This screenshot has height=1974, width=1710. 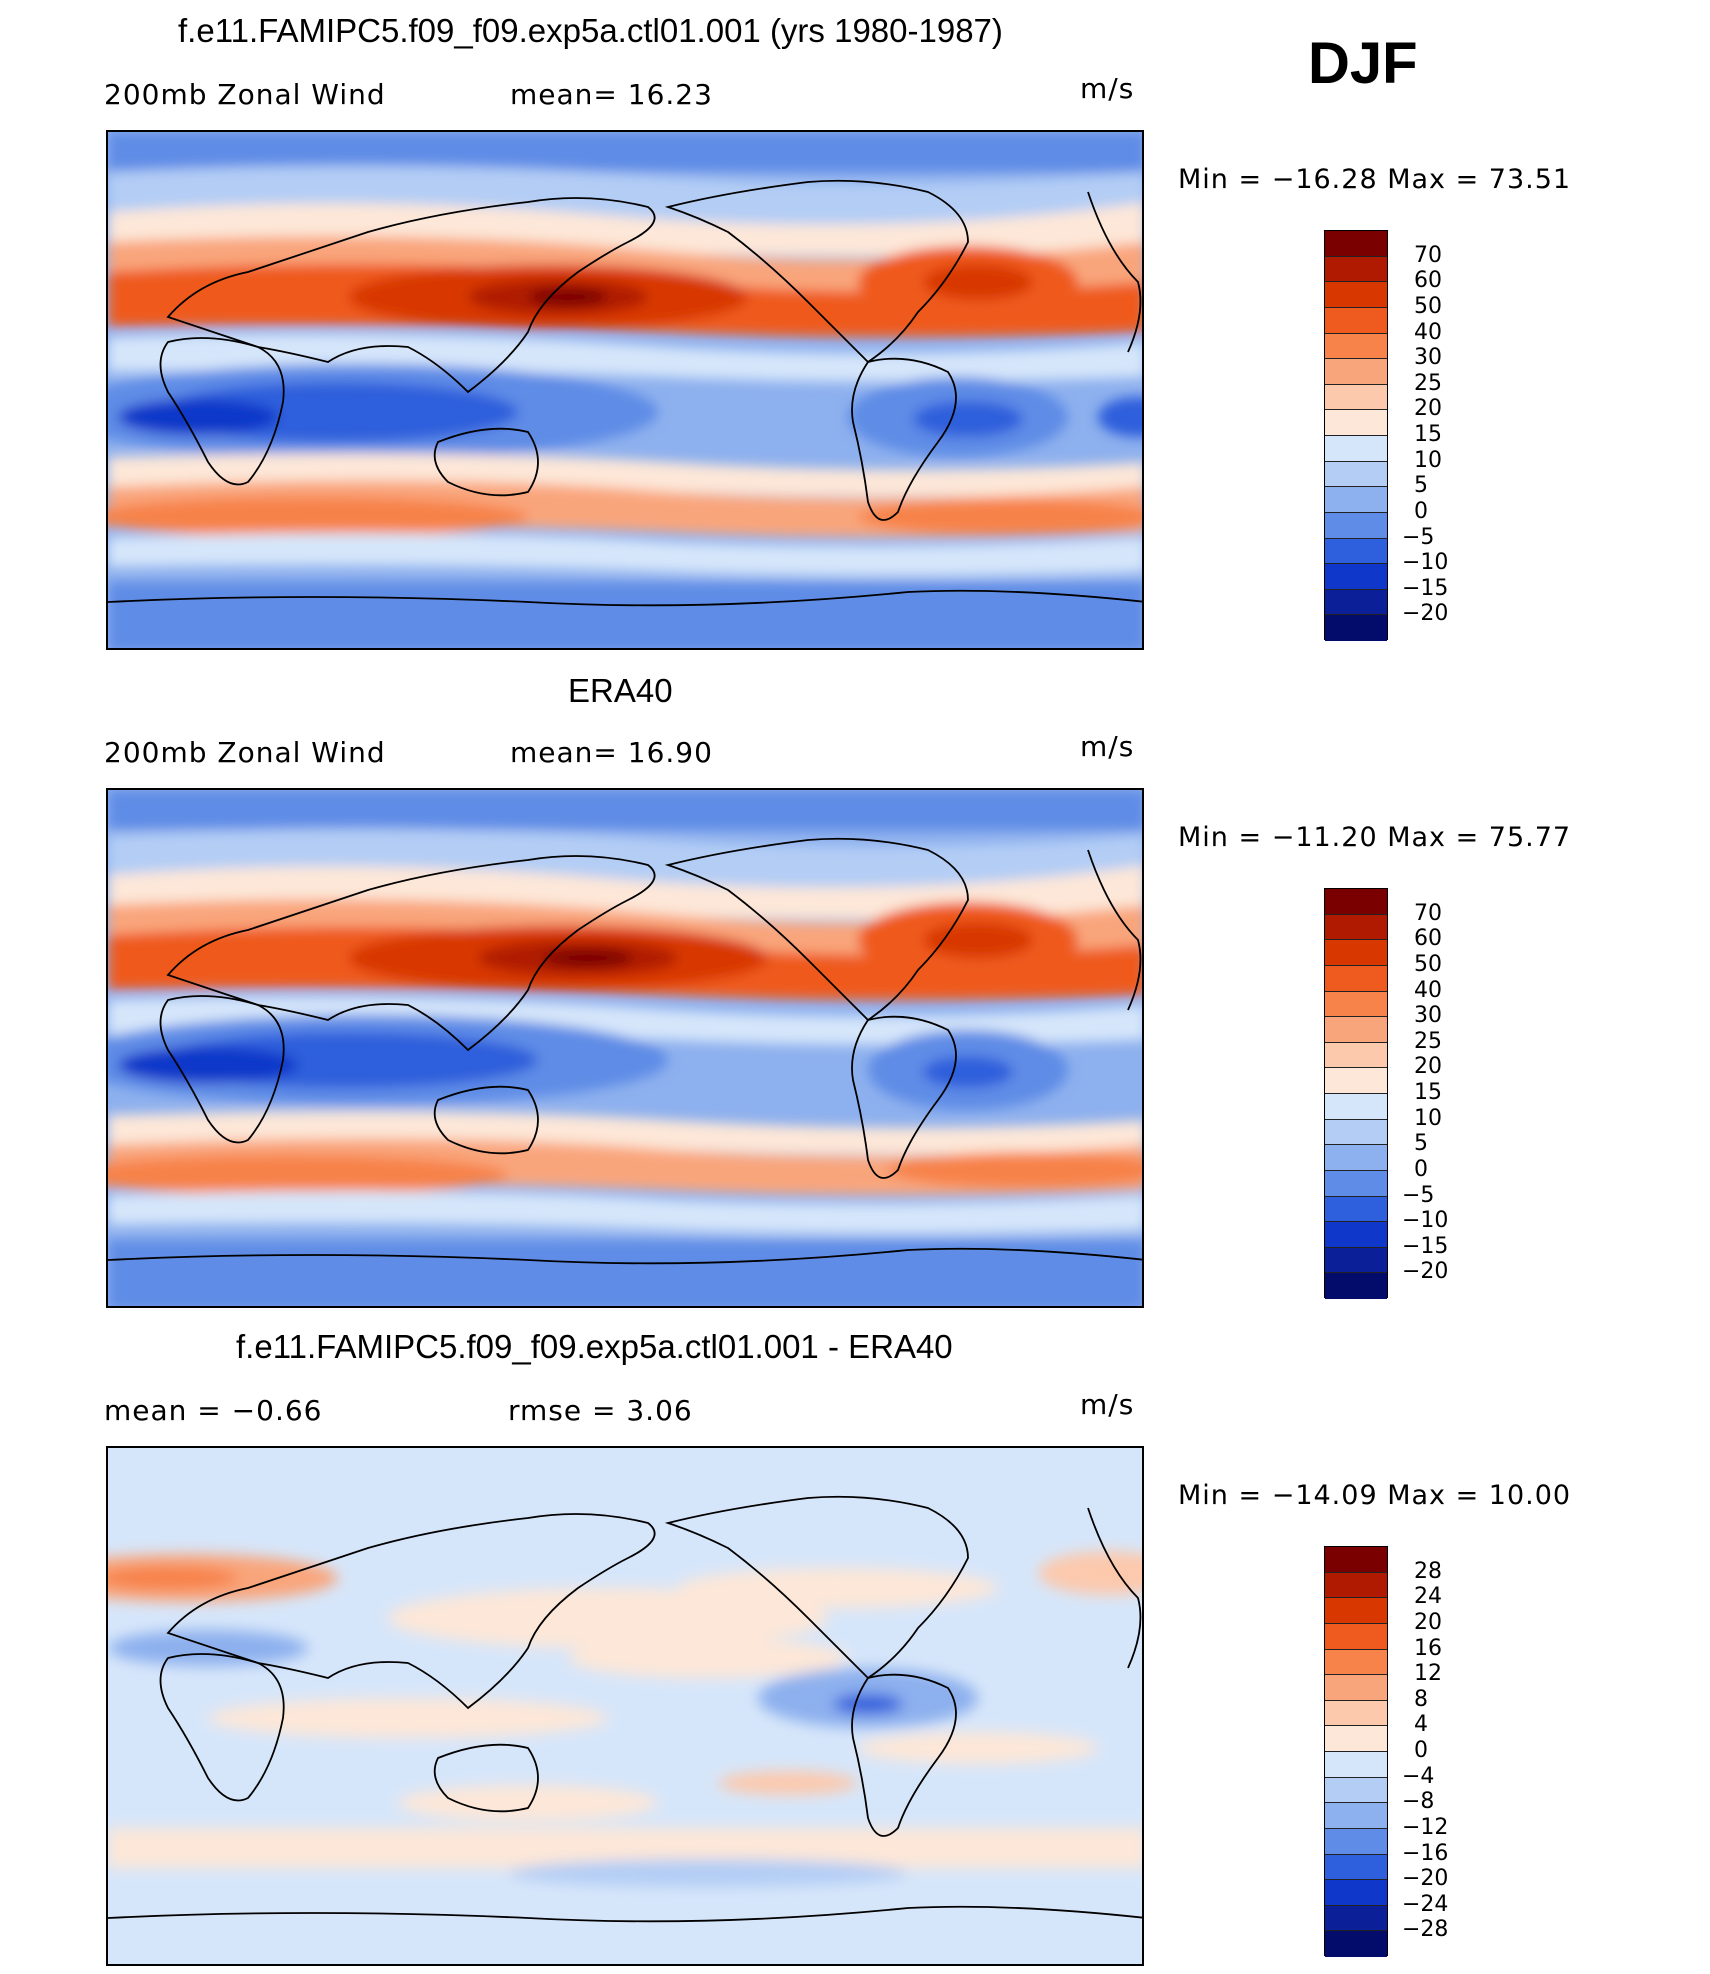 What do you see at coordinates (1375, 179) in the screenshot?
I see `panel-1-minmax: Min = −16.28 Max = 73.51` at bounding box center [1375, 179].